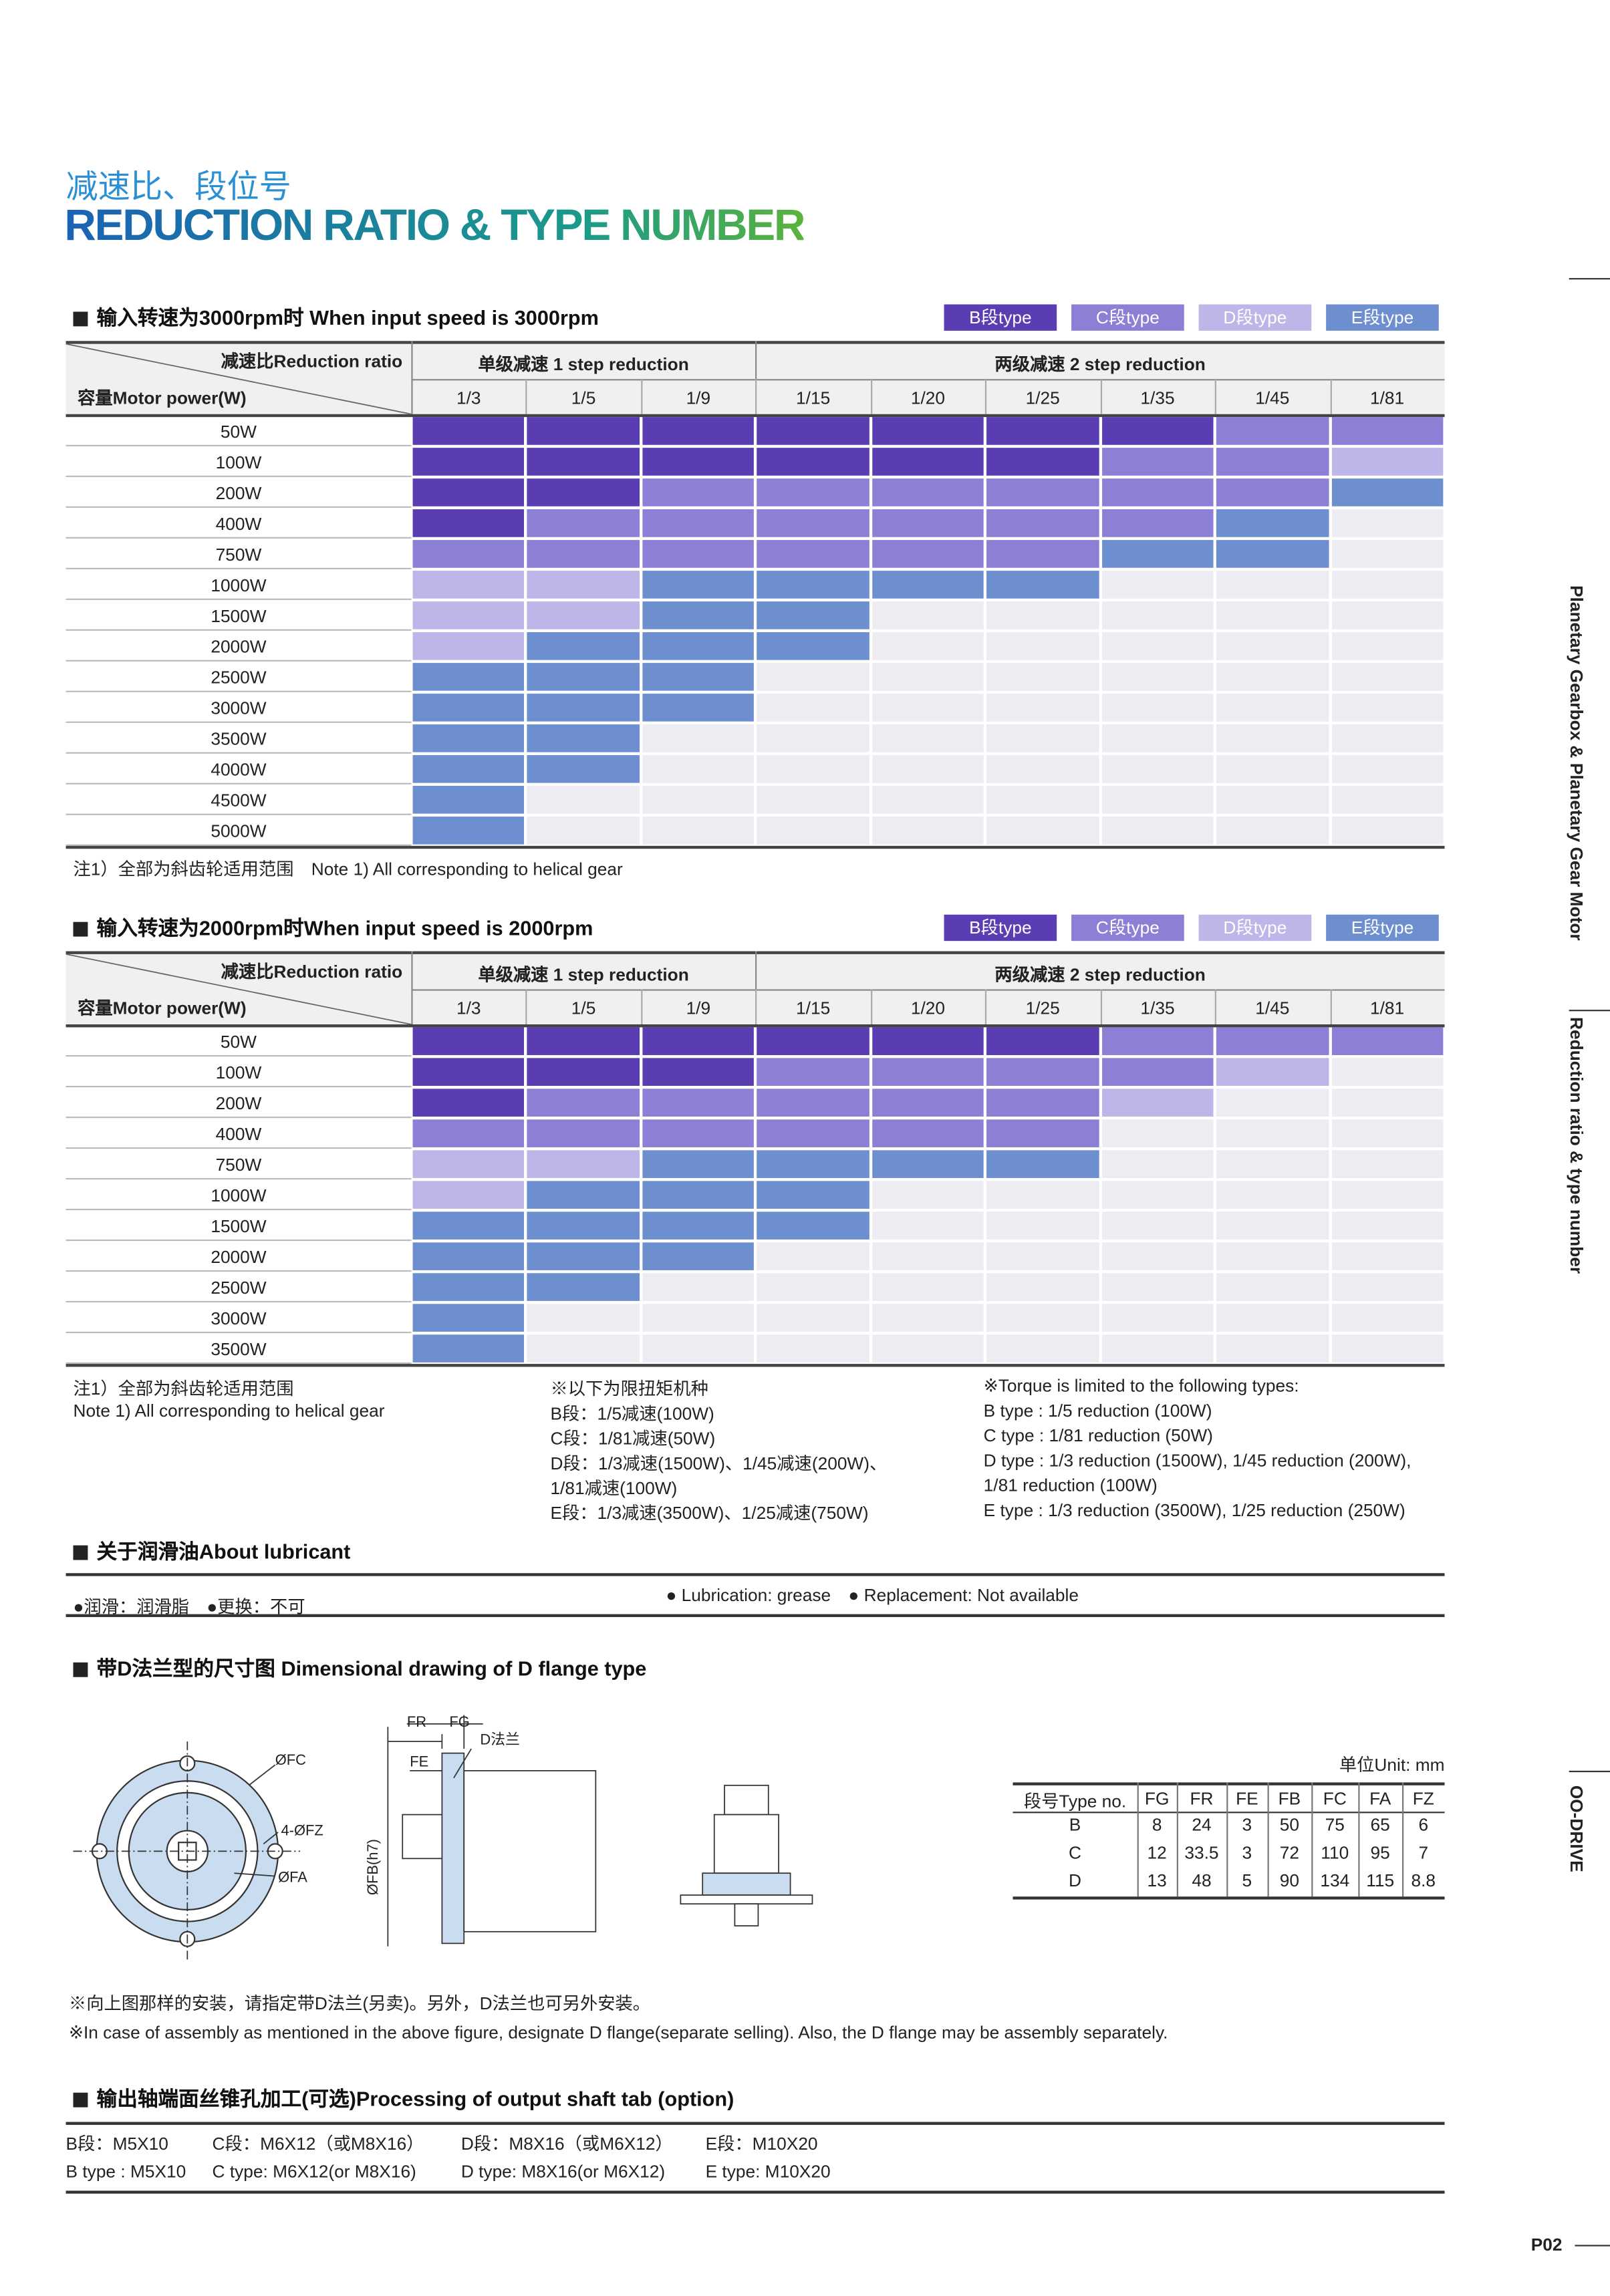 The image size is (1610, 2296). I want to click on corner-power: 容量Motor power(W), so click(162, 398).